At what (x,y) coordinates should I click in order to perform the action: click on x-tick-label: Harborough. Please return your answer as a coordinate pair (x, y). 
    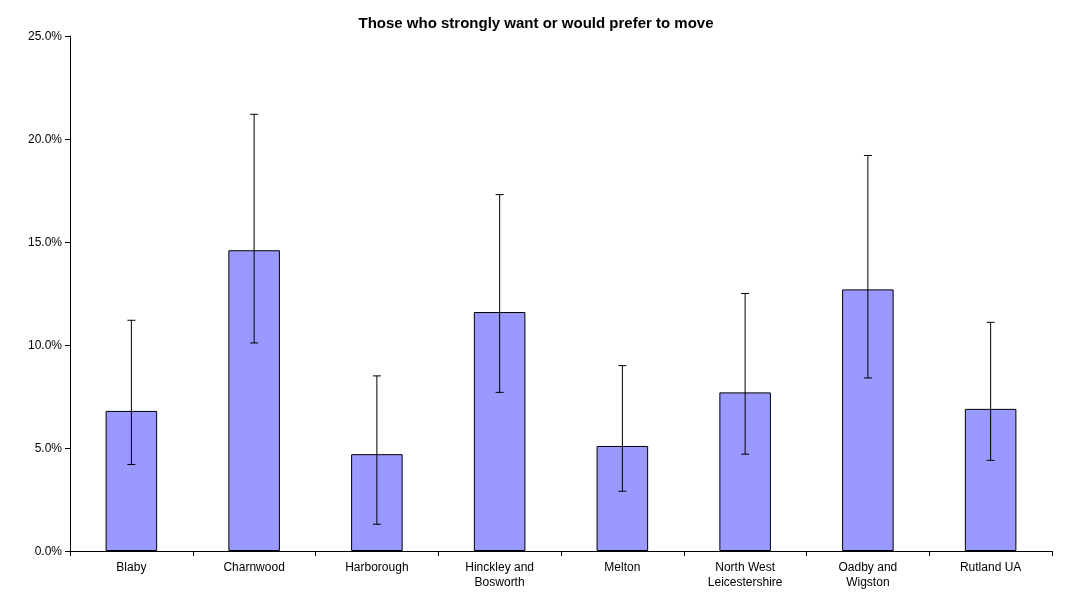
    Looking at the image, I should click on (377, 566).